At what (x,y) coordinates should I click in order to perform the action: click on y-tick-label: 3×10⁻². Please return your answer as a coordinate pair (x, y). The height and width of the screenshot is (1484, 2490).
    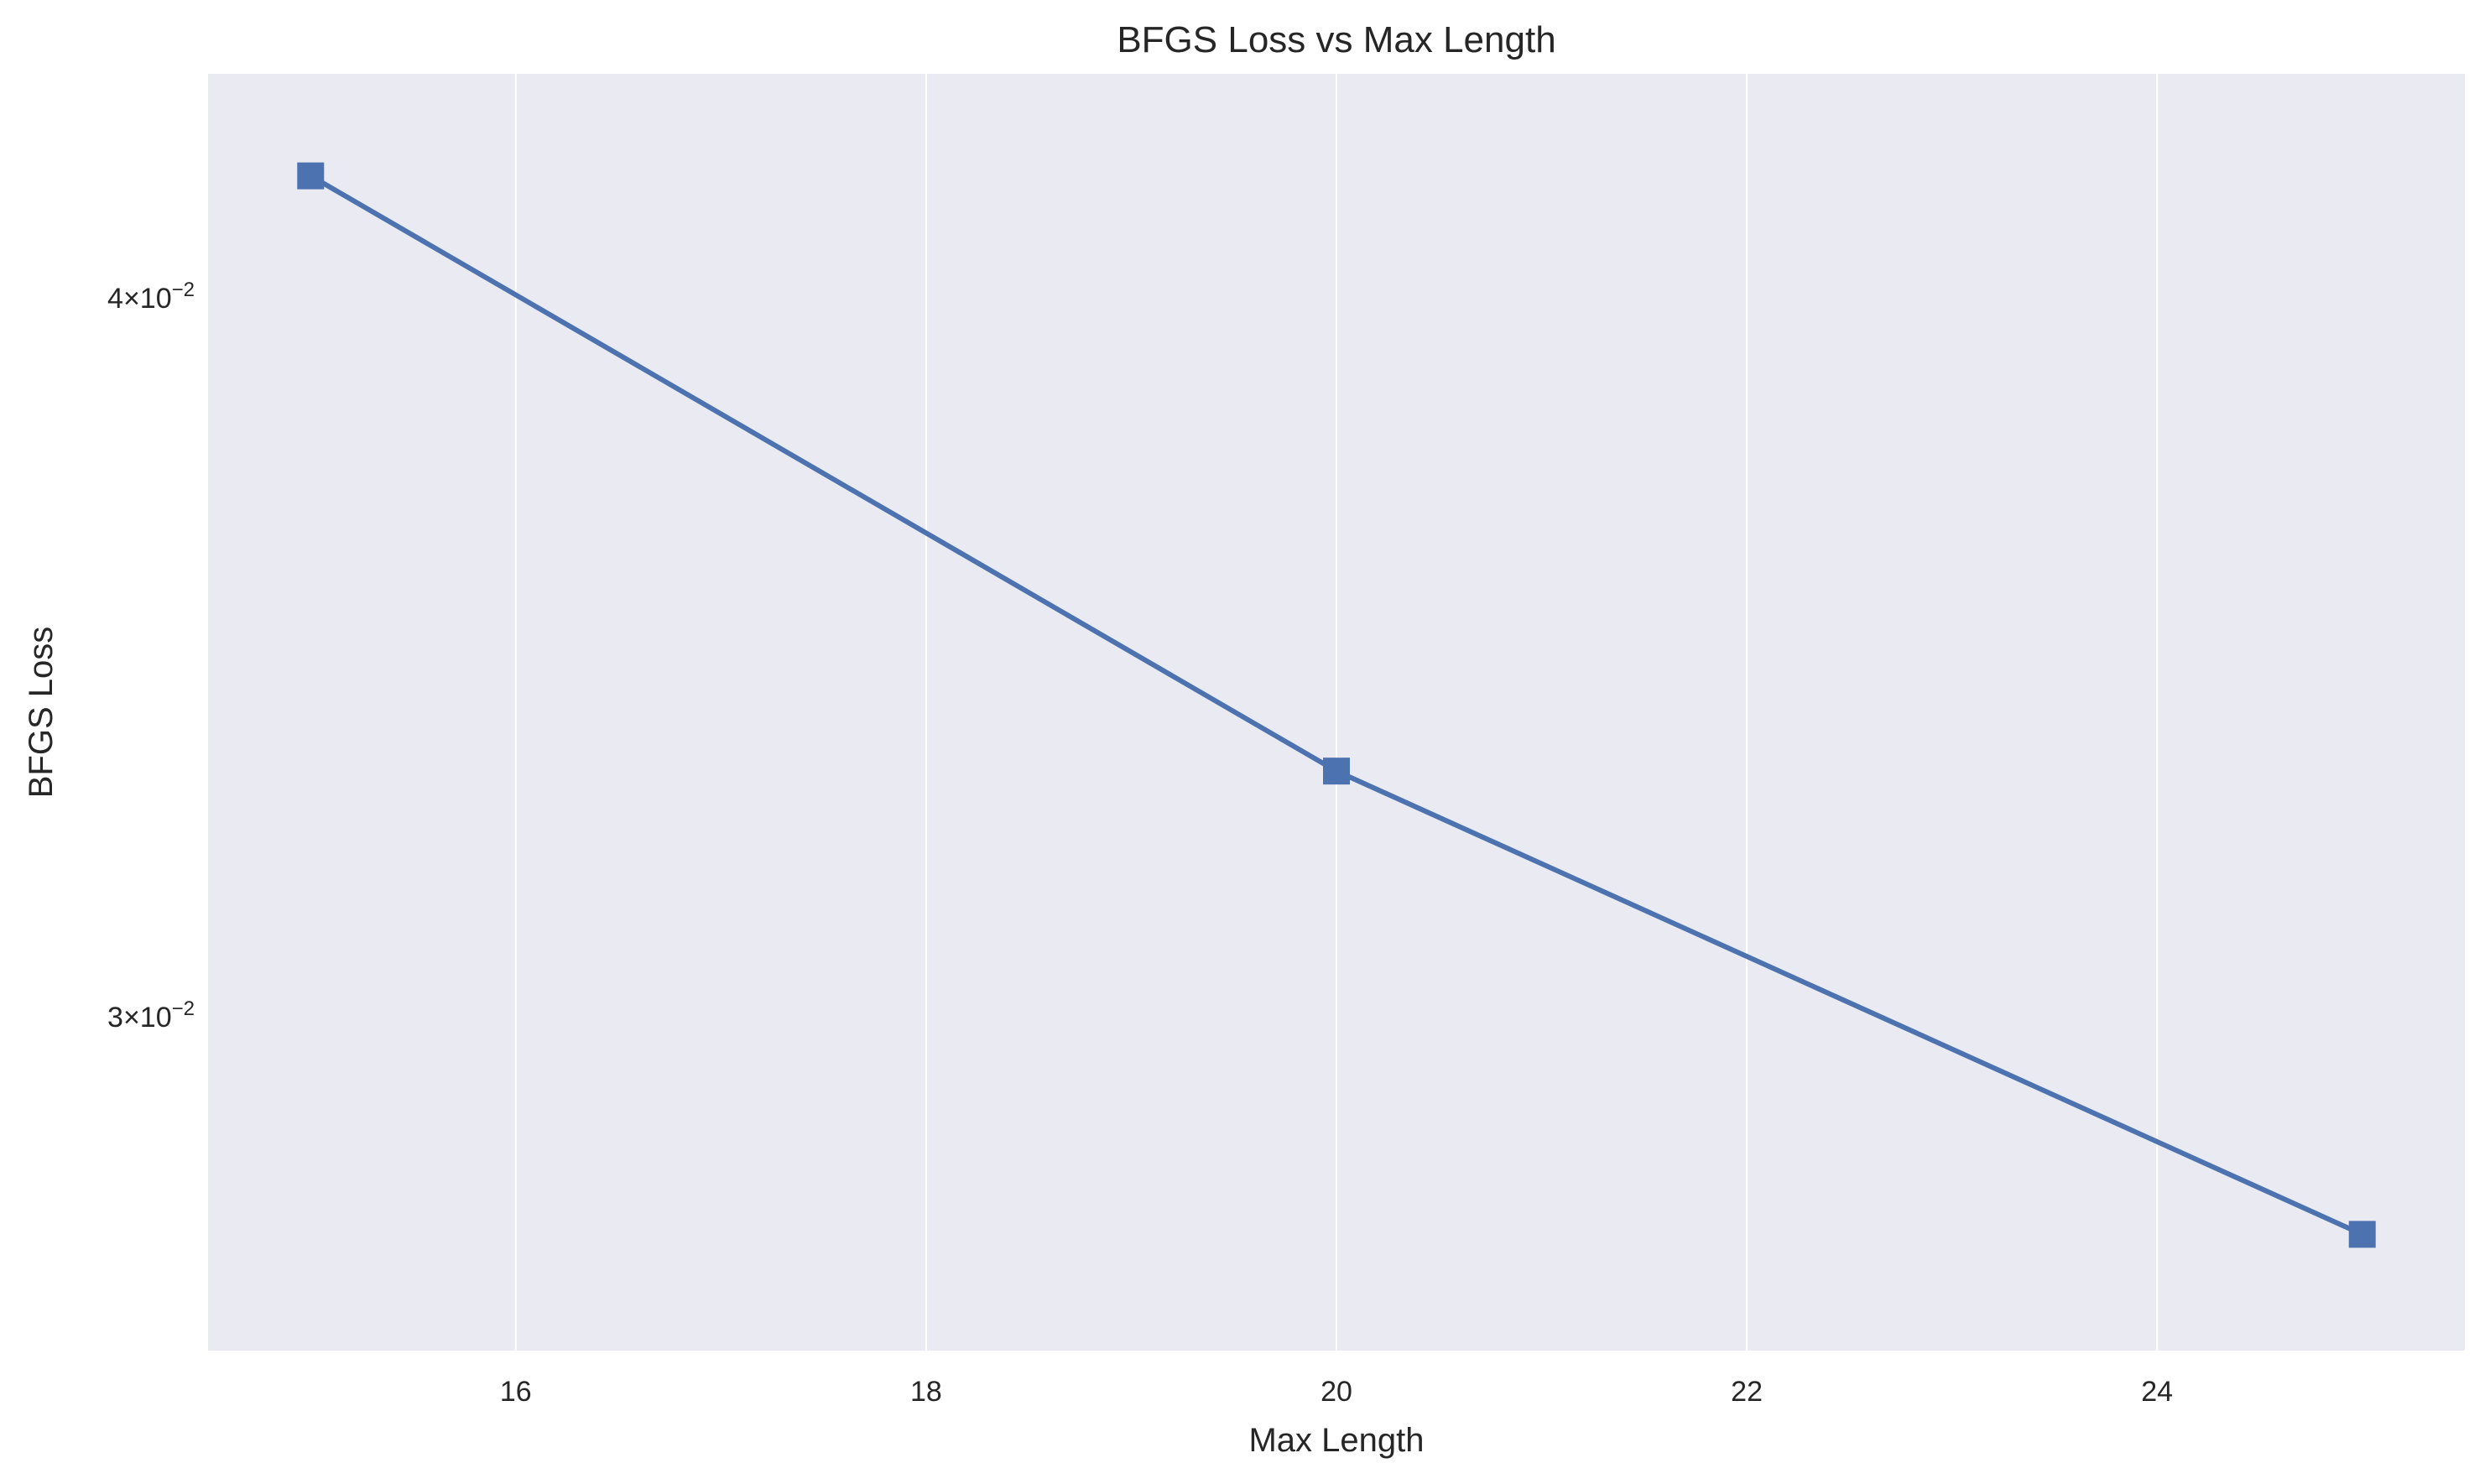
    Looking at the image, I should click on (151, 1015).